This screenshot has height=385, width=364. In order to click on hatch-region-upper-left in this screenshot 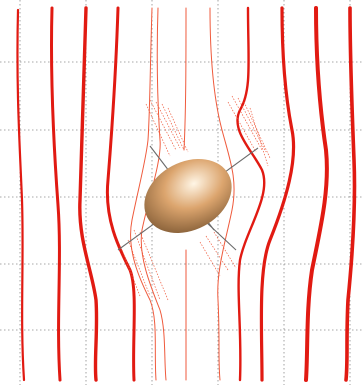, I will do `click(167, 128)`.